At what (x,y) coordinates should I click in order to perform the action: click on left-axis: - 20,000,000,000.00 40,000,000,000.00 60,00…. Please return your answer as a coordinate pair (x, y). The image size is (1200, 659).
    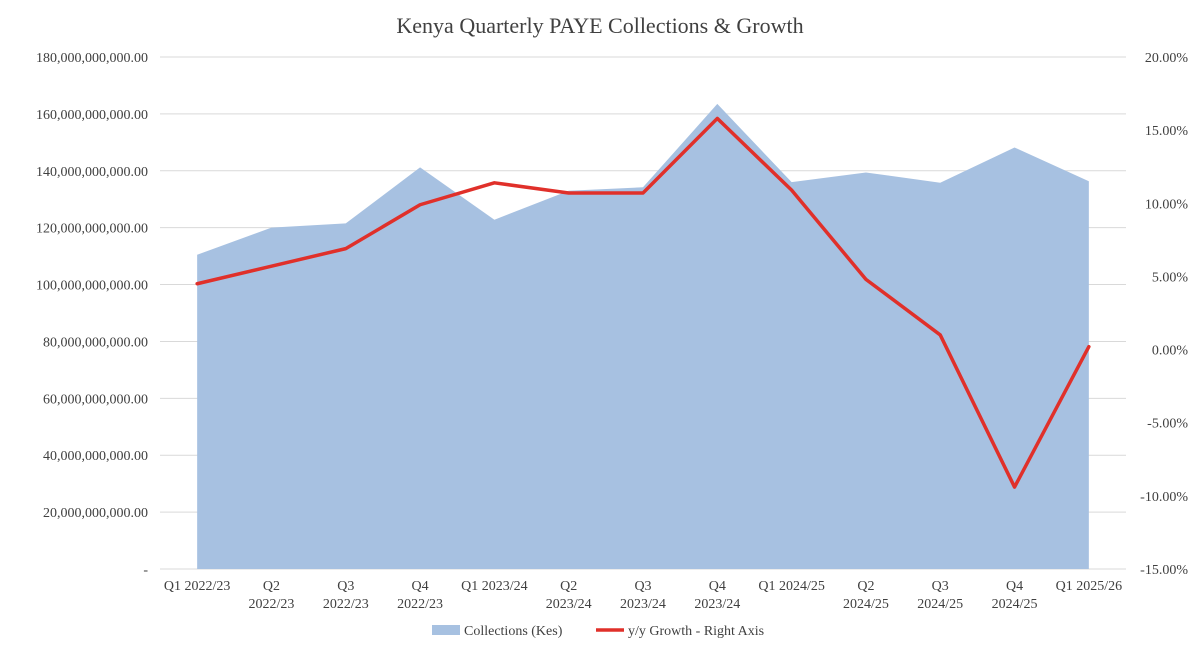
    Looking at the image, I should click on (92, 314).